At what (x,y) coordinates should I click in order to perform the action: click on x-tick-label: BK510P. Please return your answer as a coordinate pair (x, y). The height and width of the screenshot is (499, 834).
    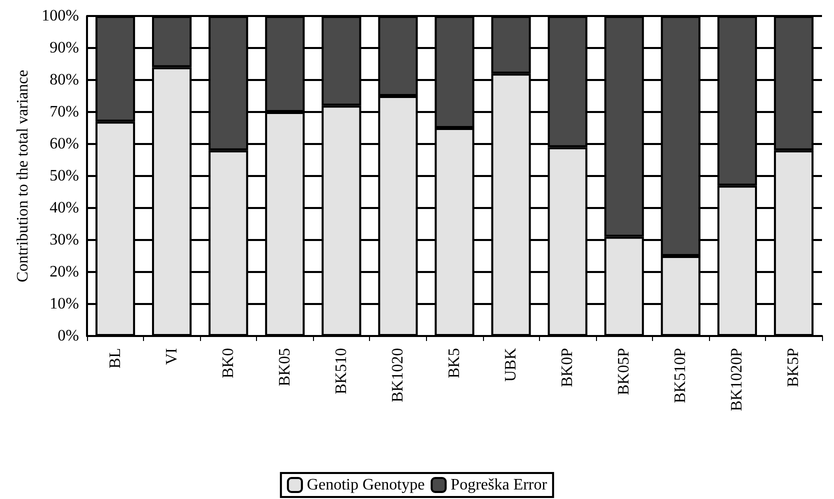
    Looking at the image, I should click on (681, 376).